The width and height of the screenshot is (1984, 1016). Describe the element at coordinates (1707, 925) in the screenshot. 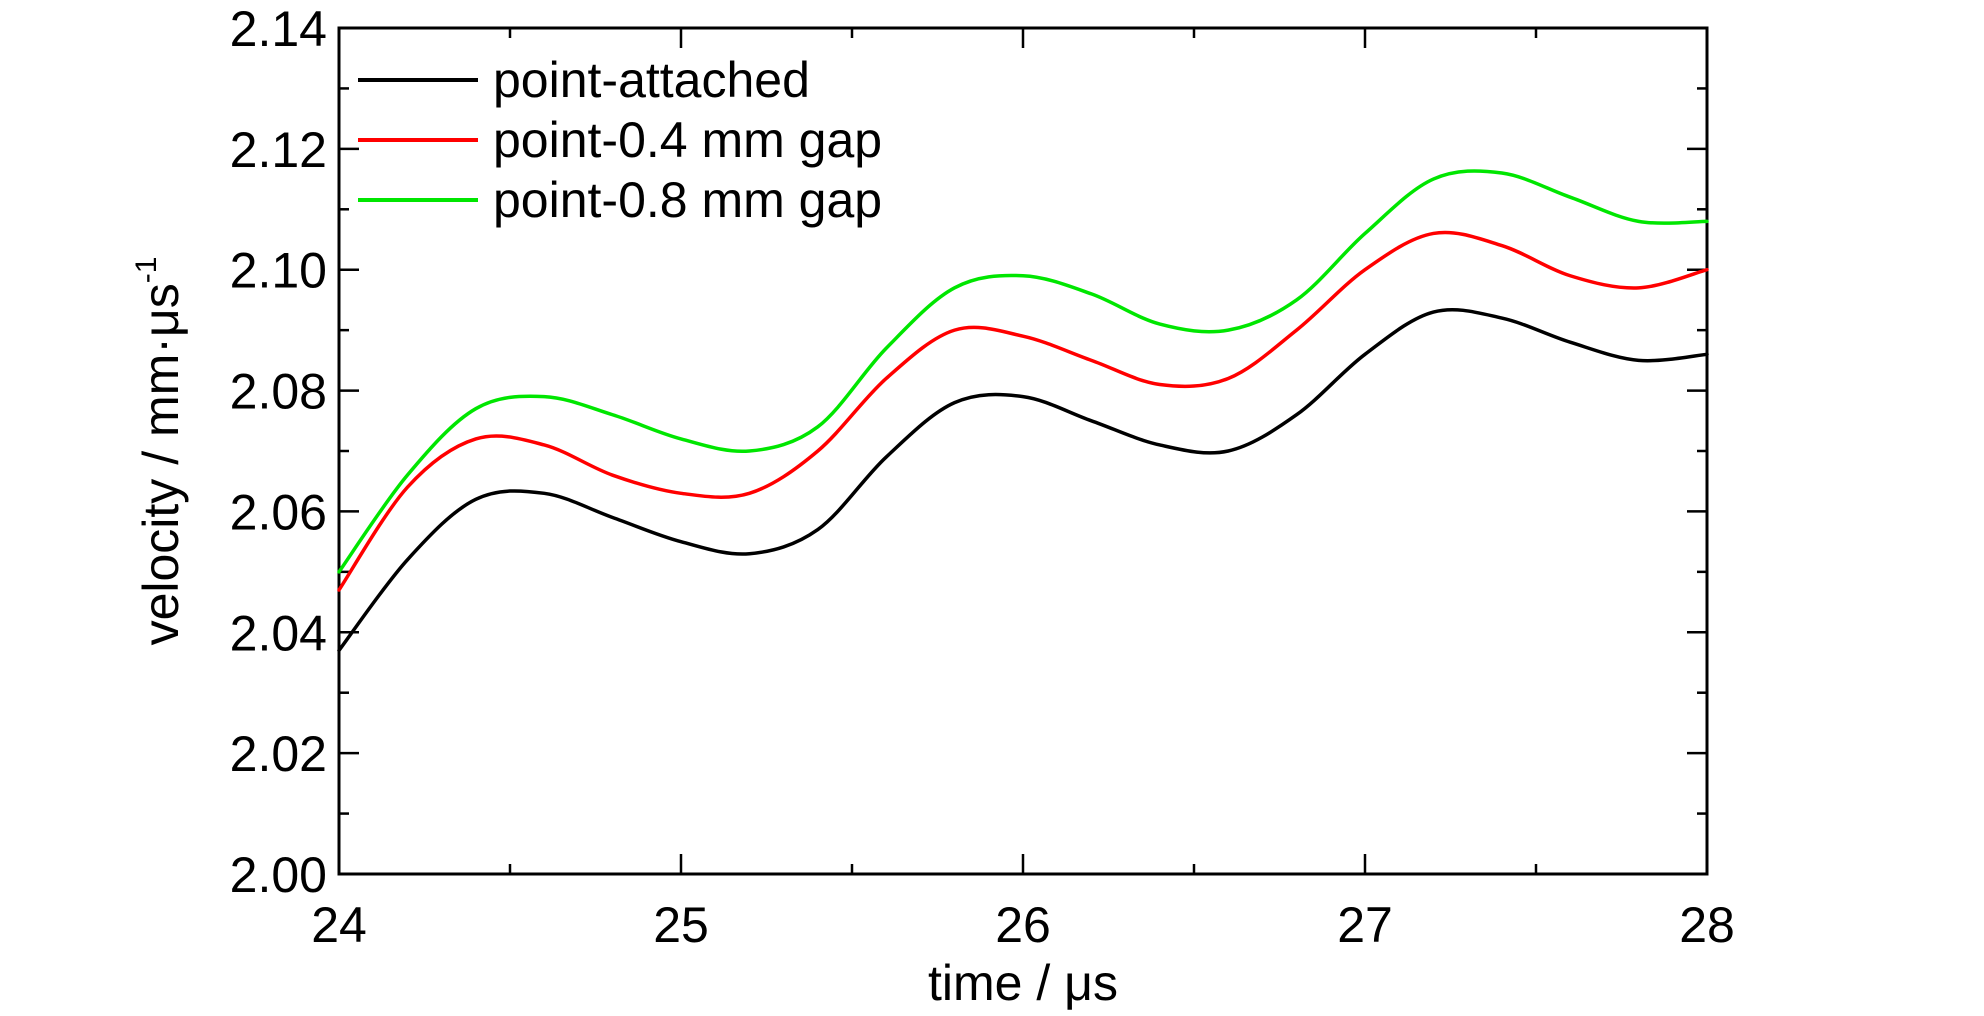

I see `x-tick-label: 28` at that location.